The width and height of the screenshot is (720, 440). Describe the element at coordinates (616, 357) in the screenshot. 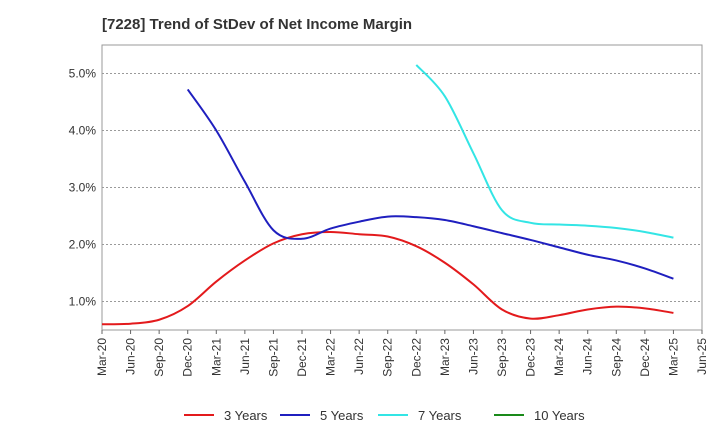

I see `x-tick-label: Sep-24` at that location.